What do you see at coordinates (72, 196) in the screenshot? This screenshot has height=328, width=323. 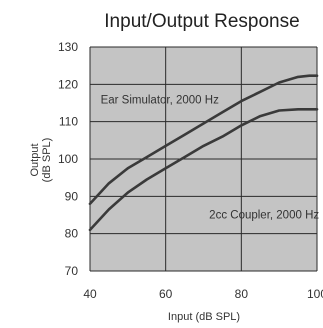 I see `y-tick-label: 90` at bounding box center [72, 196].